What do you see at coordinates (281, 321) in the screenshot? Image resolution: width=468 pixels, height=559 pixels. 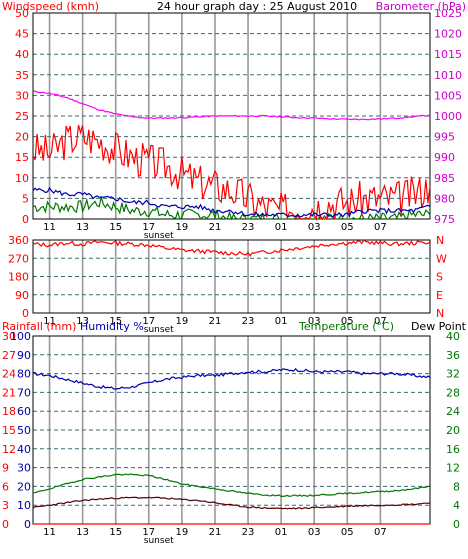 I see `direction-panel-time-tick: 01` at bounding box center [281, 321].